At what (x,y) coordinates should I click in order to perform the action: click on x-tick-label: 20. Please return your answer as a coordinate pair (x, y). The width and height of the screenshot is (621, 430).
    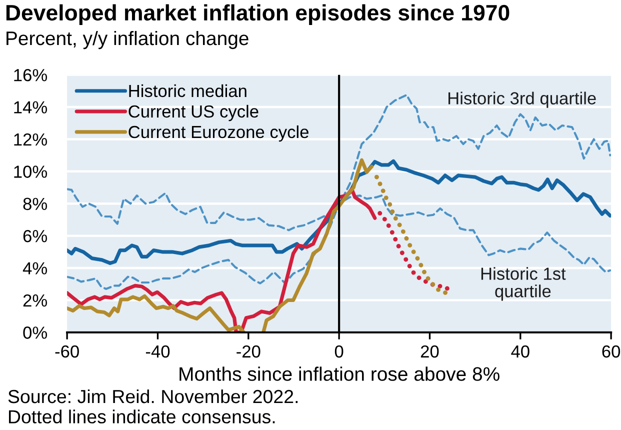
    Looking at the image, I should click on (429, 351).